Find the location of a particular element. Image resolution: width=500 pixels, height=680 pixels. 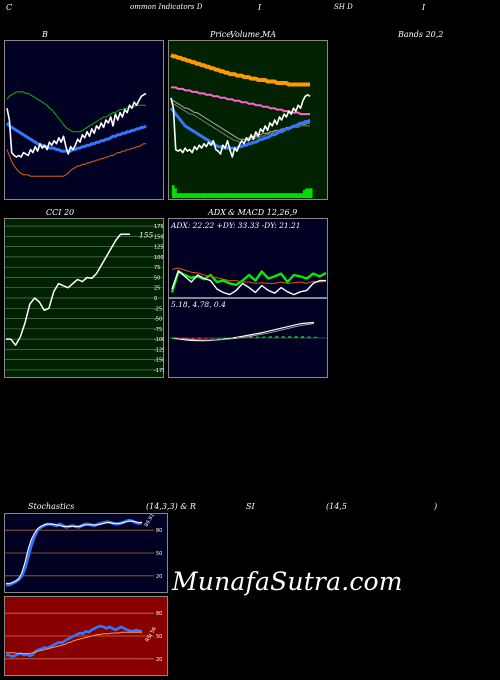

rsi-signal-line is located at coordinates (74, 642).